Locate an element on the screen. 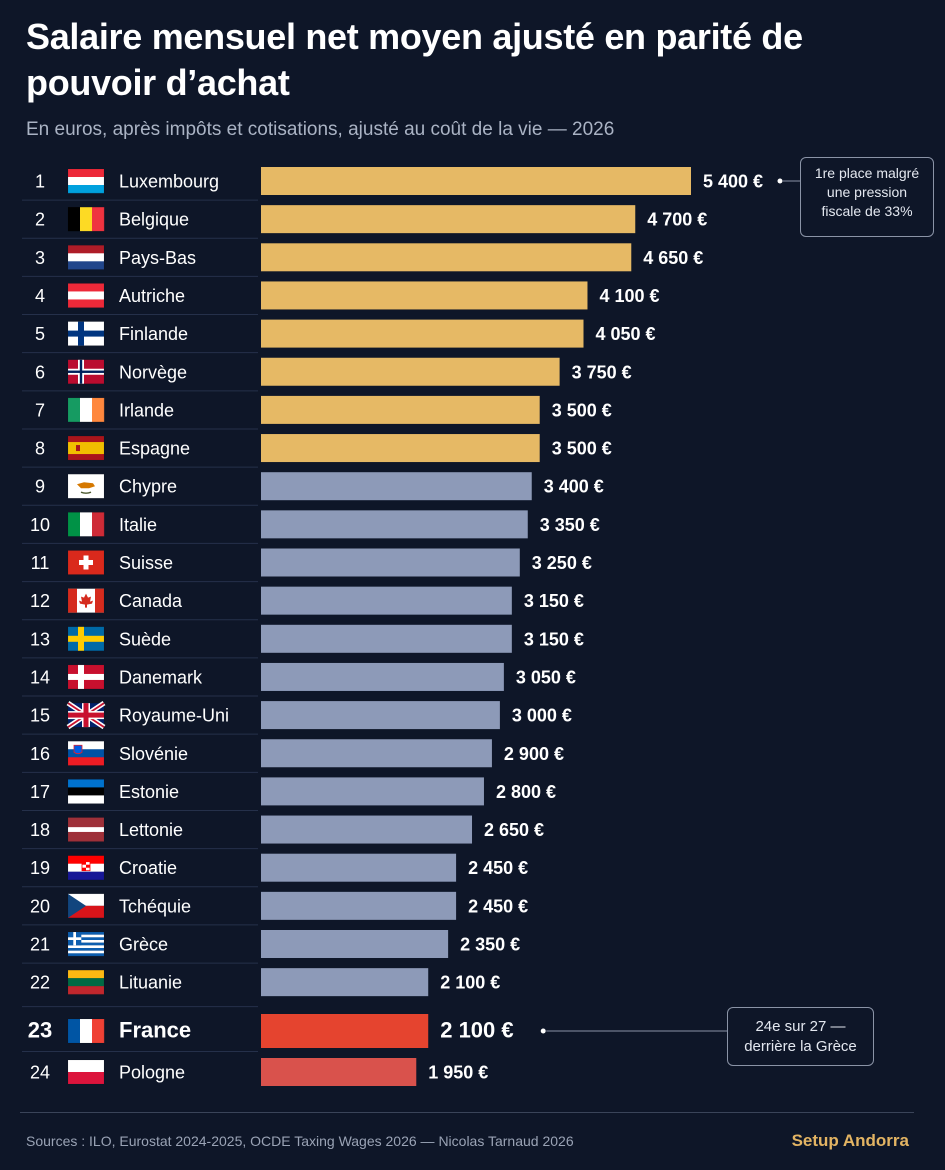  rank-label: 24 is located at coordinates (40, 1073).